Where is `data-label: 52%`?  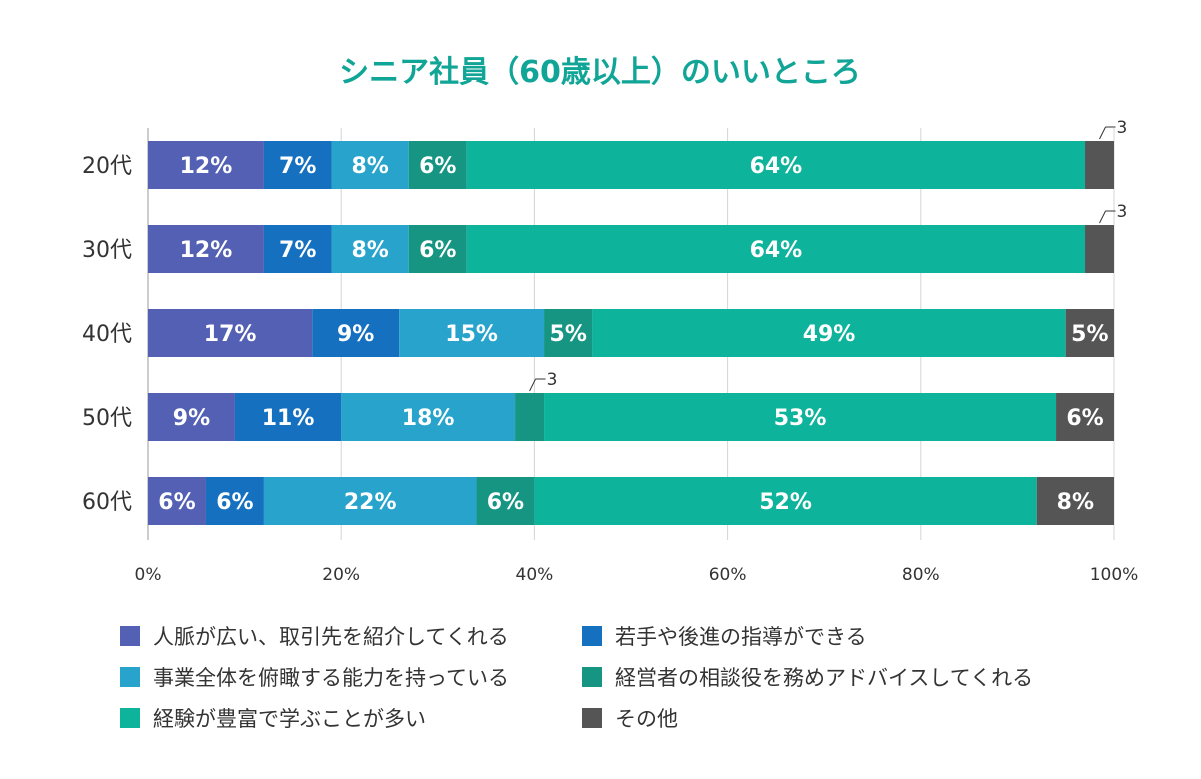 data-label: 52% is located at coordinates (785, 502).